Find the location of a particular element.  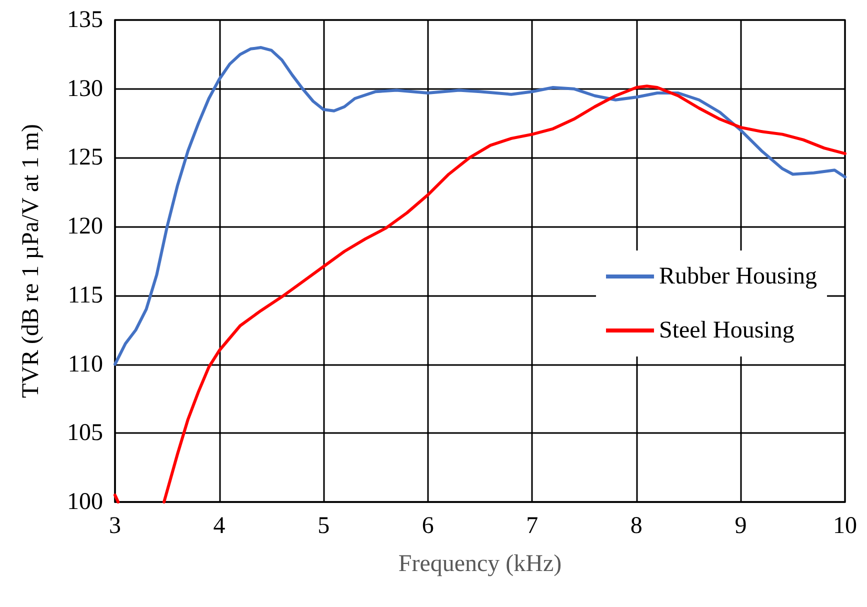

x-tick-label: 3 is located at coordinates (115, 526).